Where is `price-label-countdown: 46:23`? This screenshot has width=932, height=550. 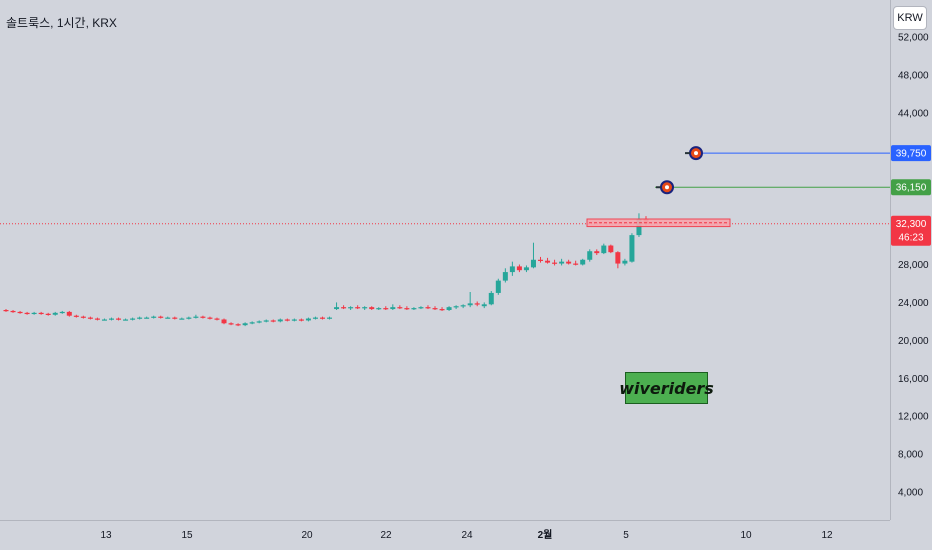
price-label-countdown: 46:23 is located at coordinates (910, 238).